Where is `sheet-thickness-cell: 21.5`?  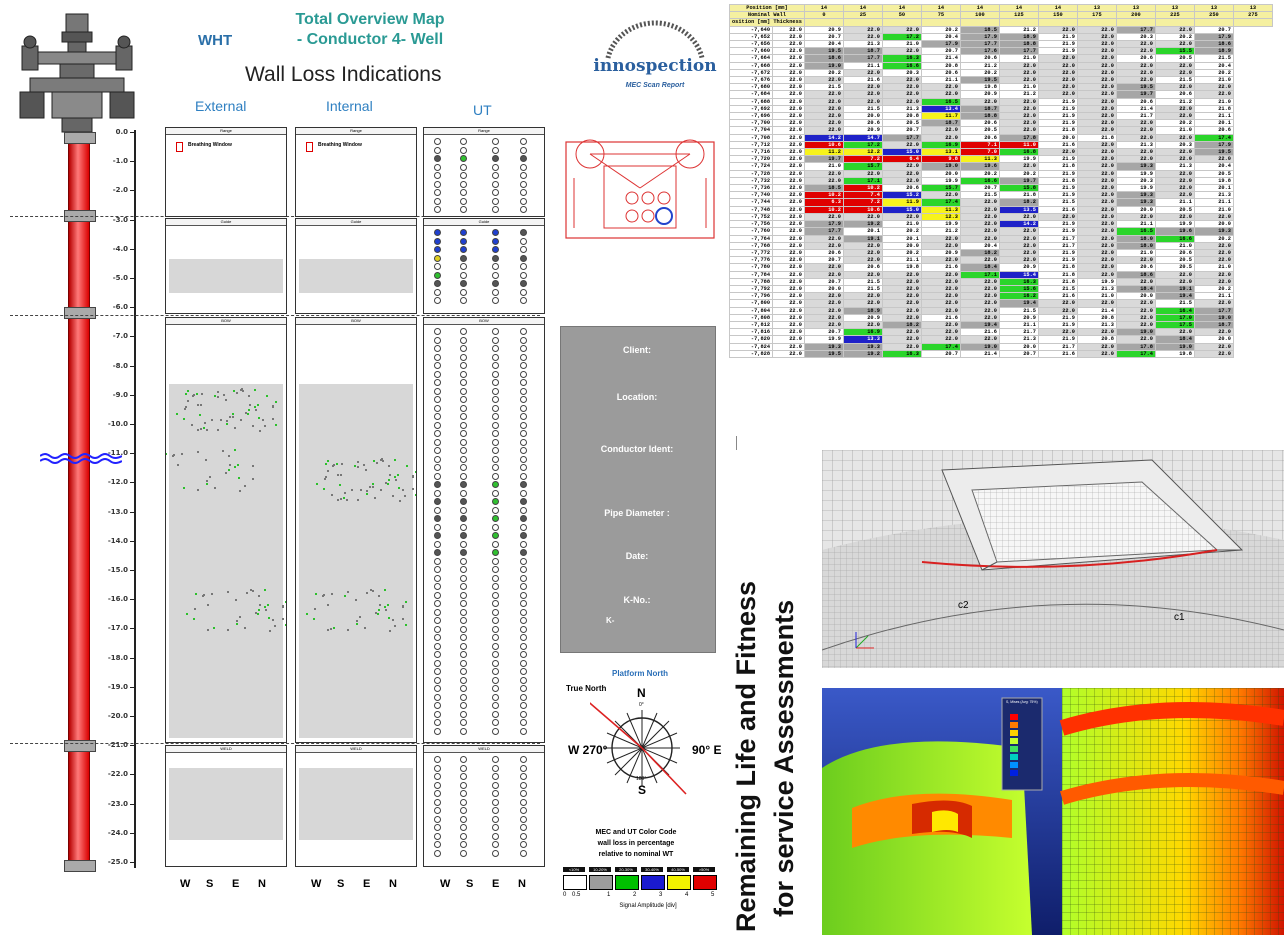 sheet-thickness-cell: 21.5 is located at coordinates (1174, 303).